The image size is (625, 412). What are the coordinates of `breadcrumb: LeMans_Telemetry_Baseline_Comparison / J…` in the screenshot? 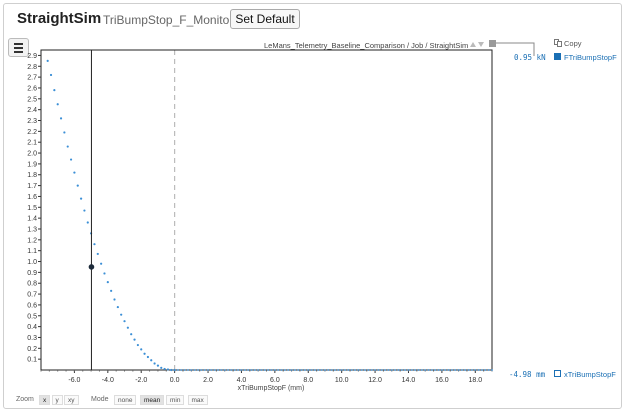 It's located at (366, 45).